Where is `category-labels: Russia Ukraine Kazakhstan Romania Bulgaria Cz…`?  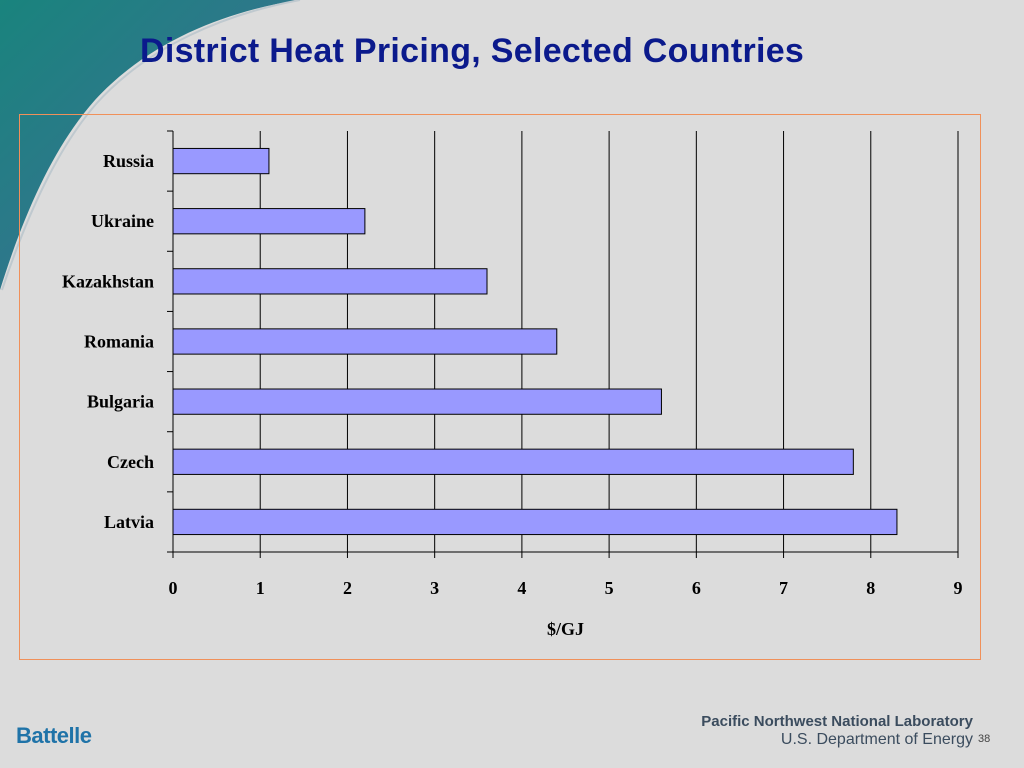 category-labels: Russia Ukraine Kazakhstan Romania Bulgaria Cz… is located at coordinates (108, 341).